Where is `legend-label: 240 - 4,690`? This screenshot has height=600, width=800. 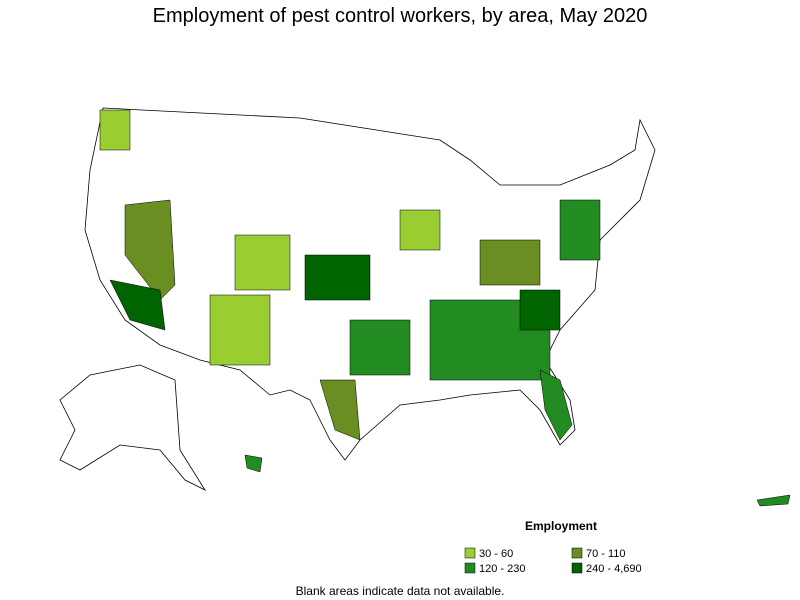 legend-label: 240 - 4,690 is located at coordinates (614, 569).